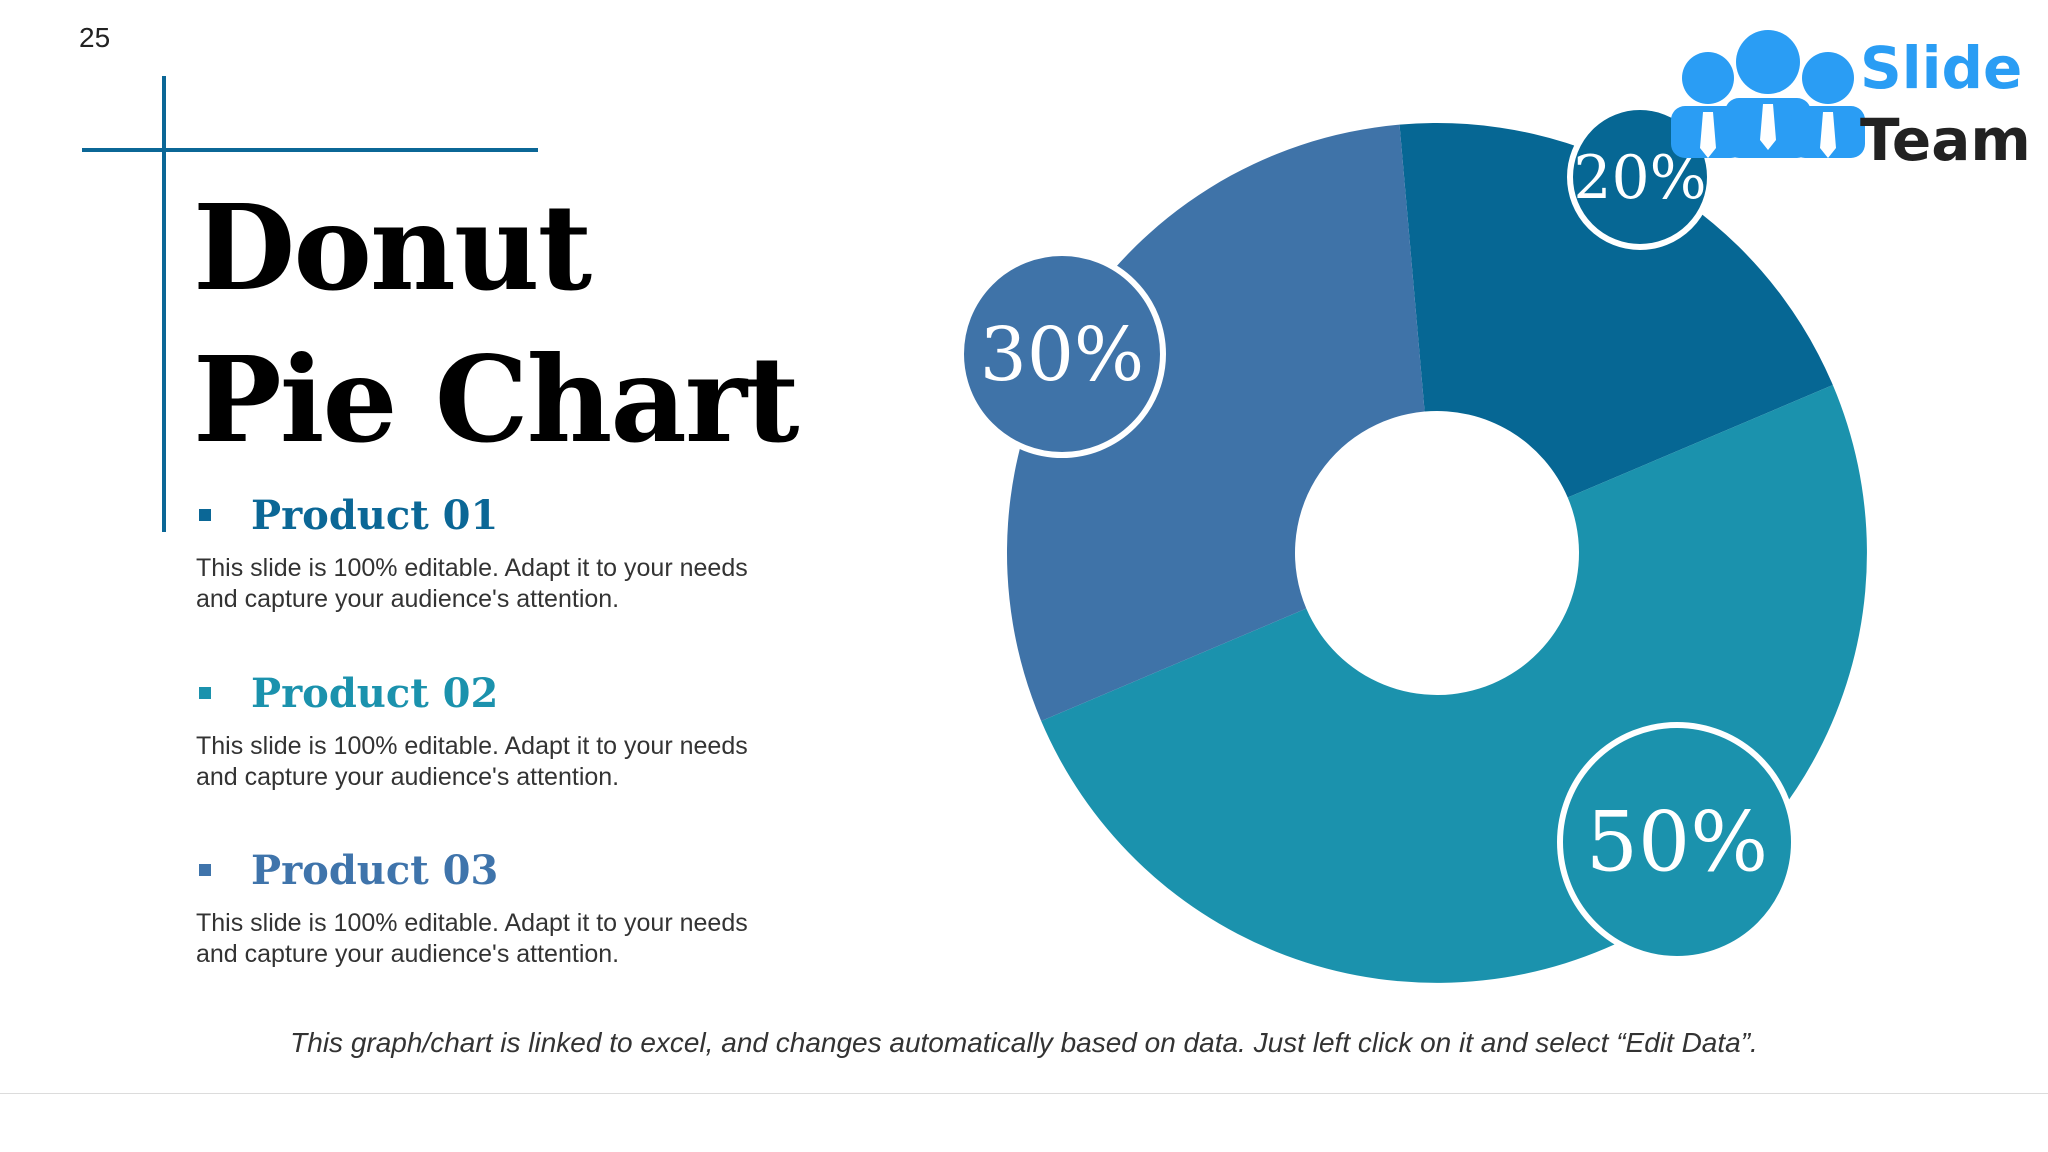 The image size is (2048, 1152). I want to click on title-line-2: Pie Chart, so click(496, 399).